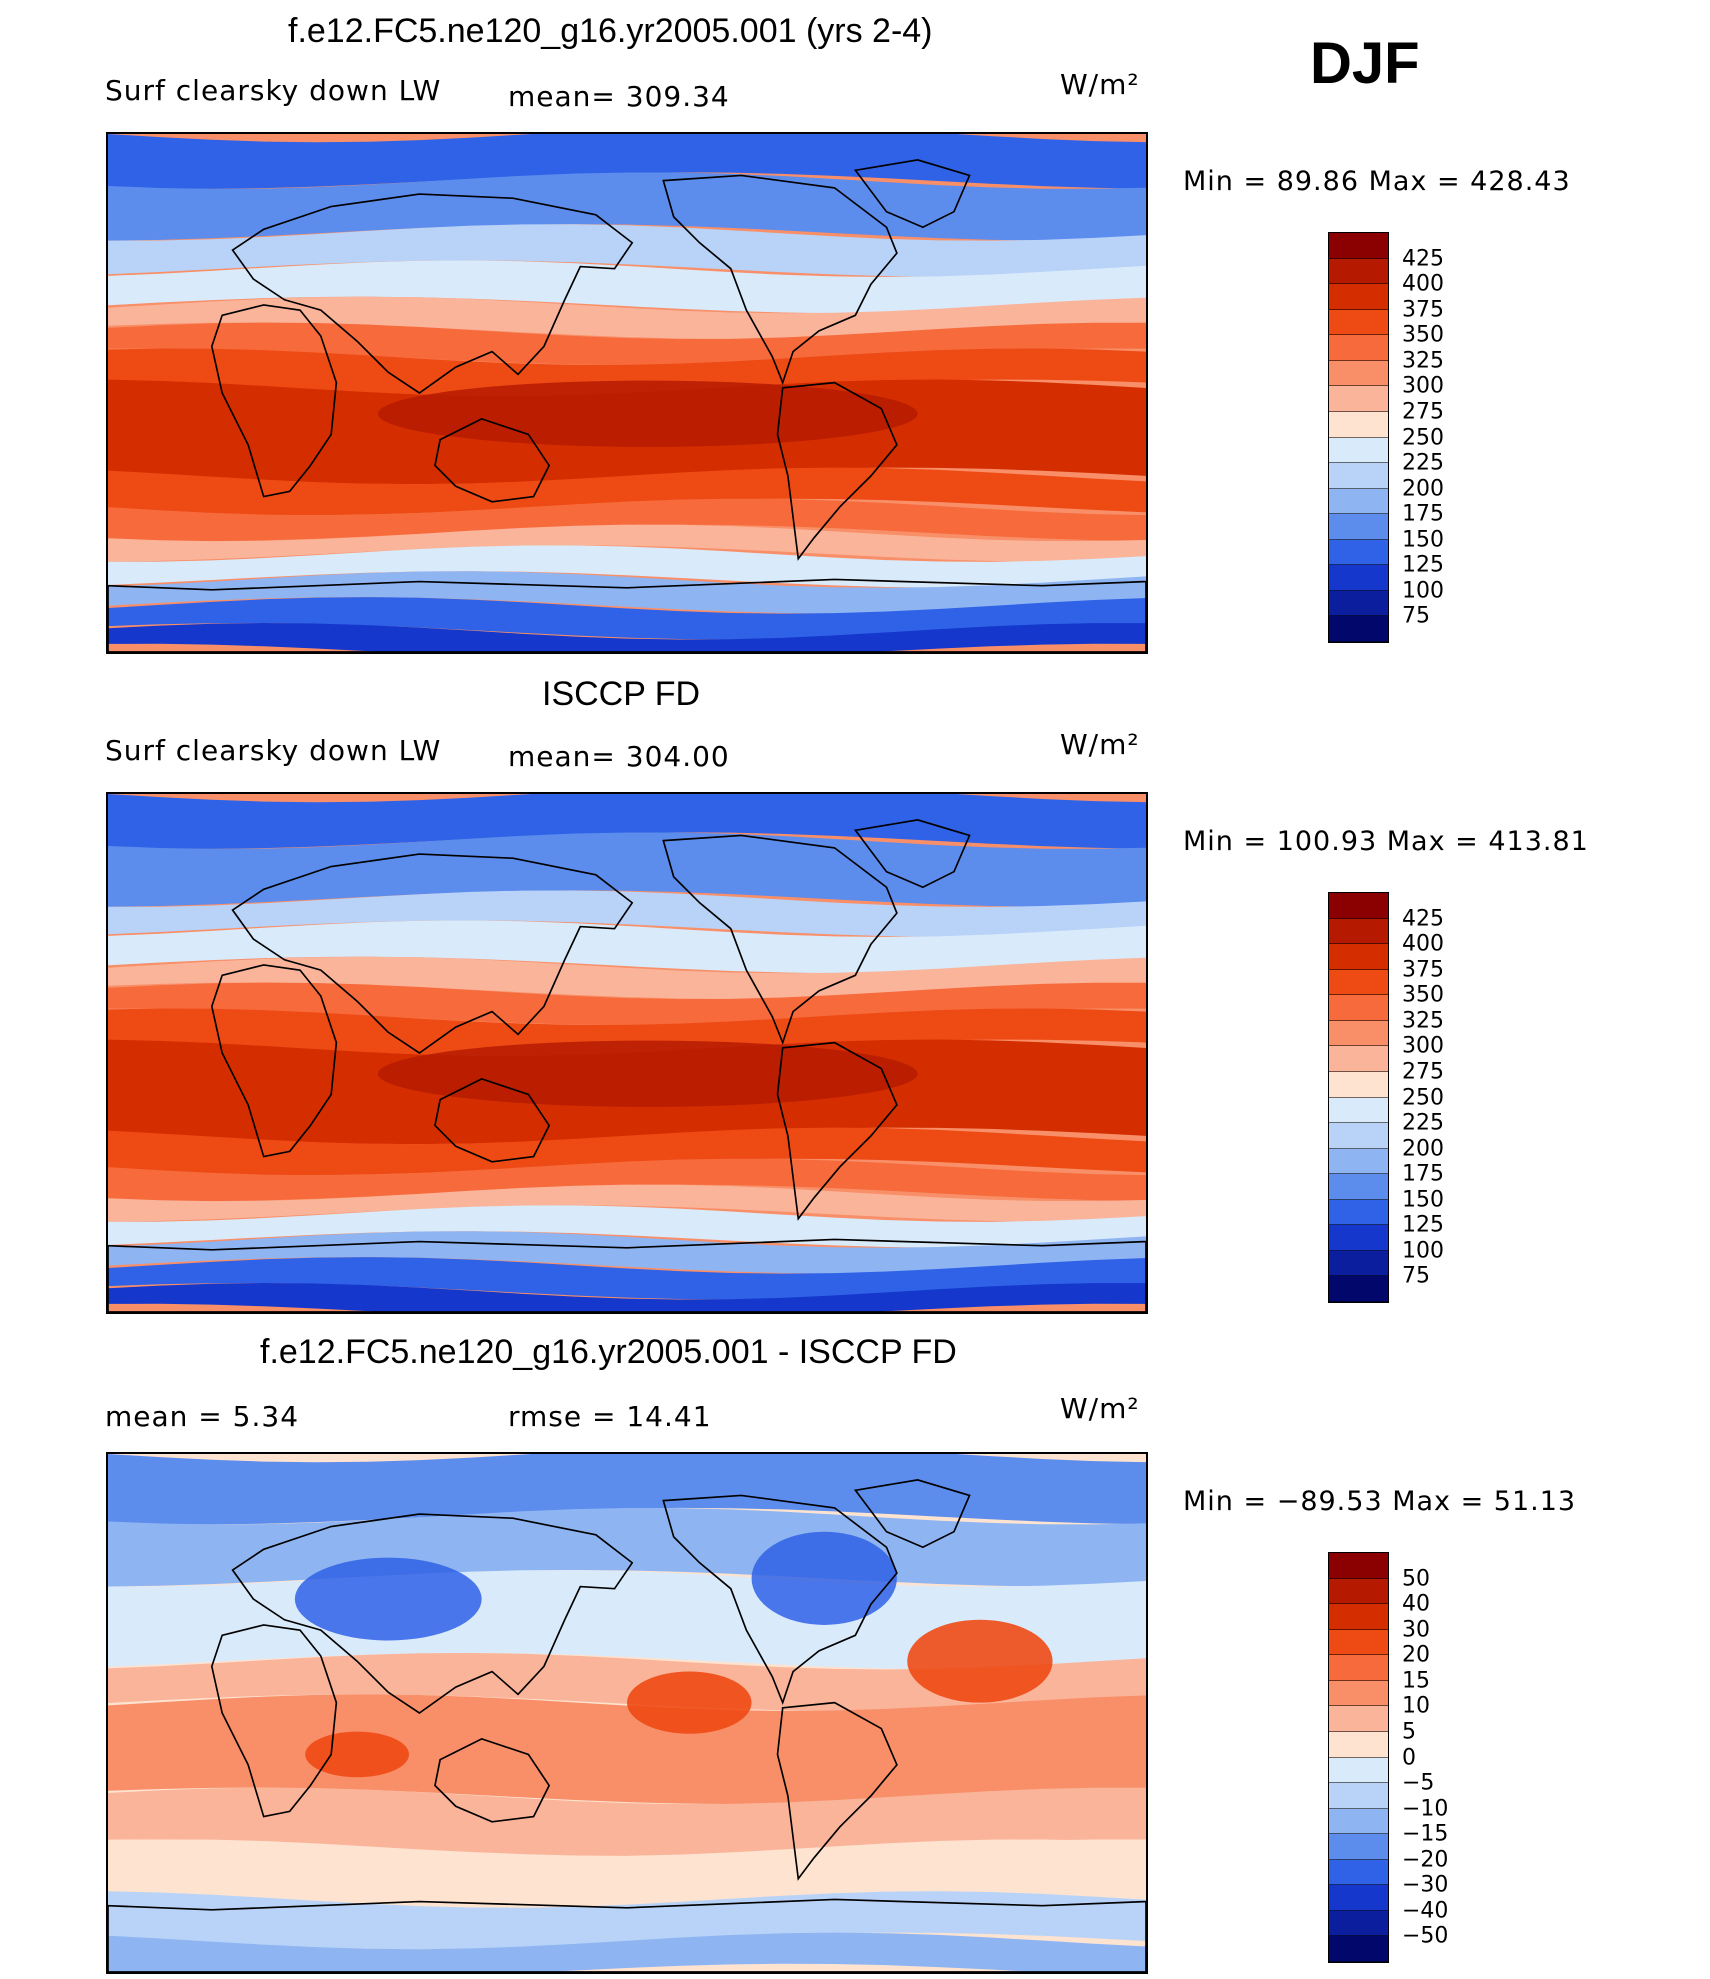 Image resolution: width=1710 pixels, height=1979 pixels. What do you see at coordinates (1416, 1706) in the screenshot?
I see `colorbar-tick-label: 10` at bounding box center [1416, 1706].